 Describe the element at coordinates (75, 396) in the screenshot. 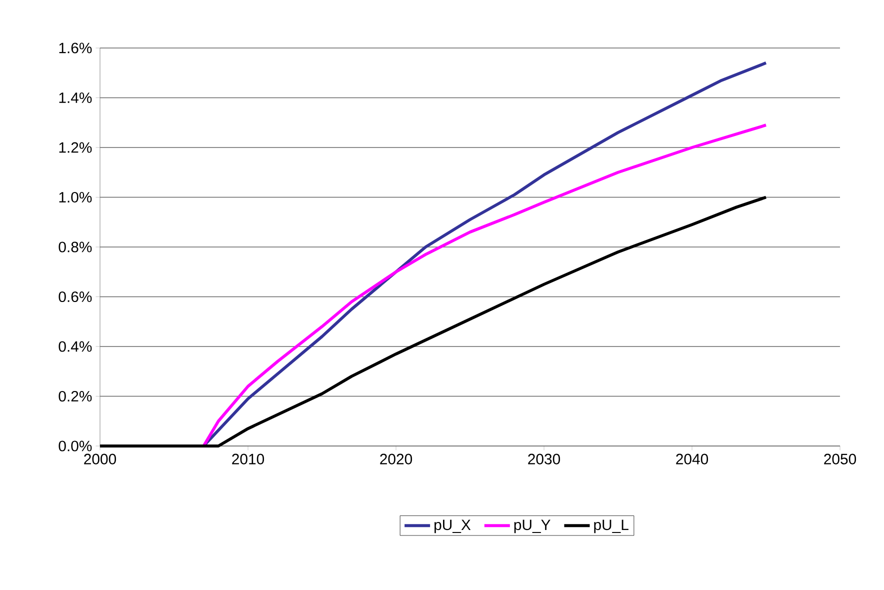

I see `y-tick-label: 0.2%` at that location.